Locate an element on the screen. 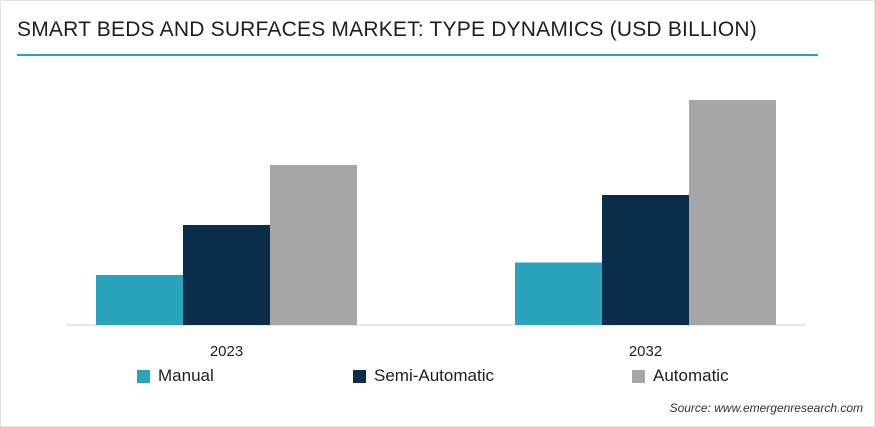 This screenshot has height=427, width=875. legend: Manual Semi-Automatic Automatic is located at coordinates (437, 378).